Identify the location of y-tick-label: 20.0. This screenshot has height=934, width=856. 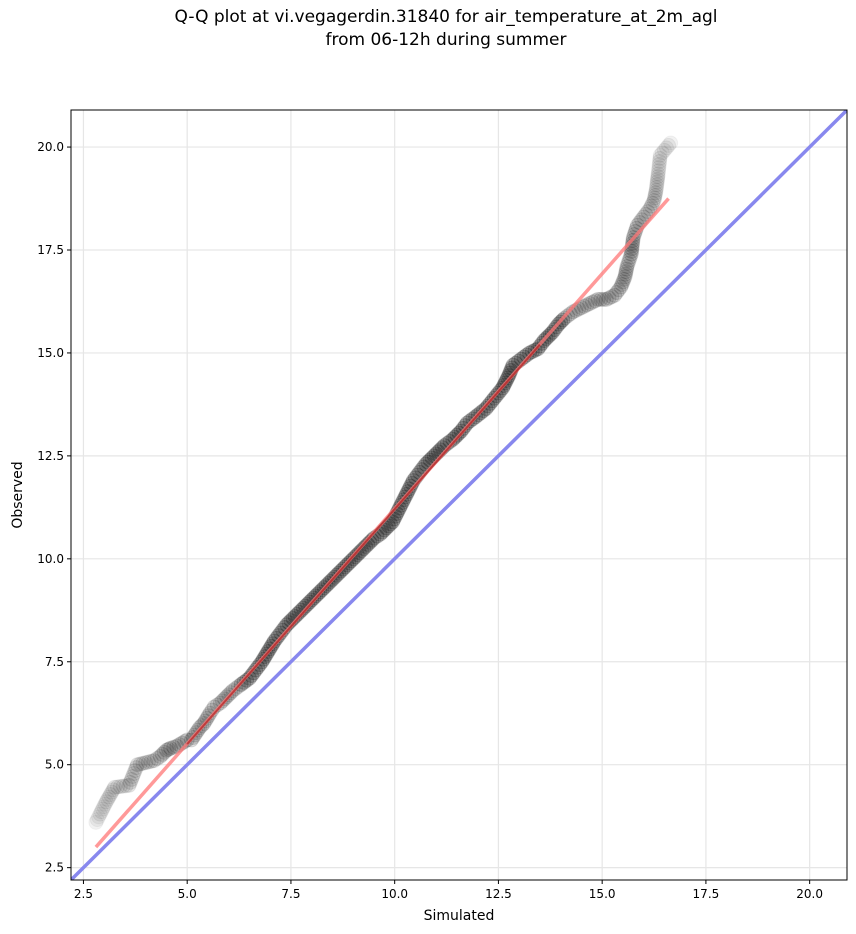
(50, 147).